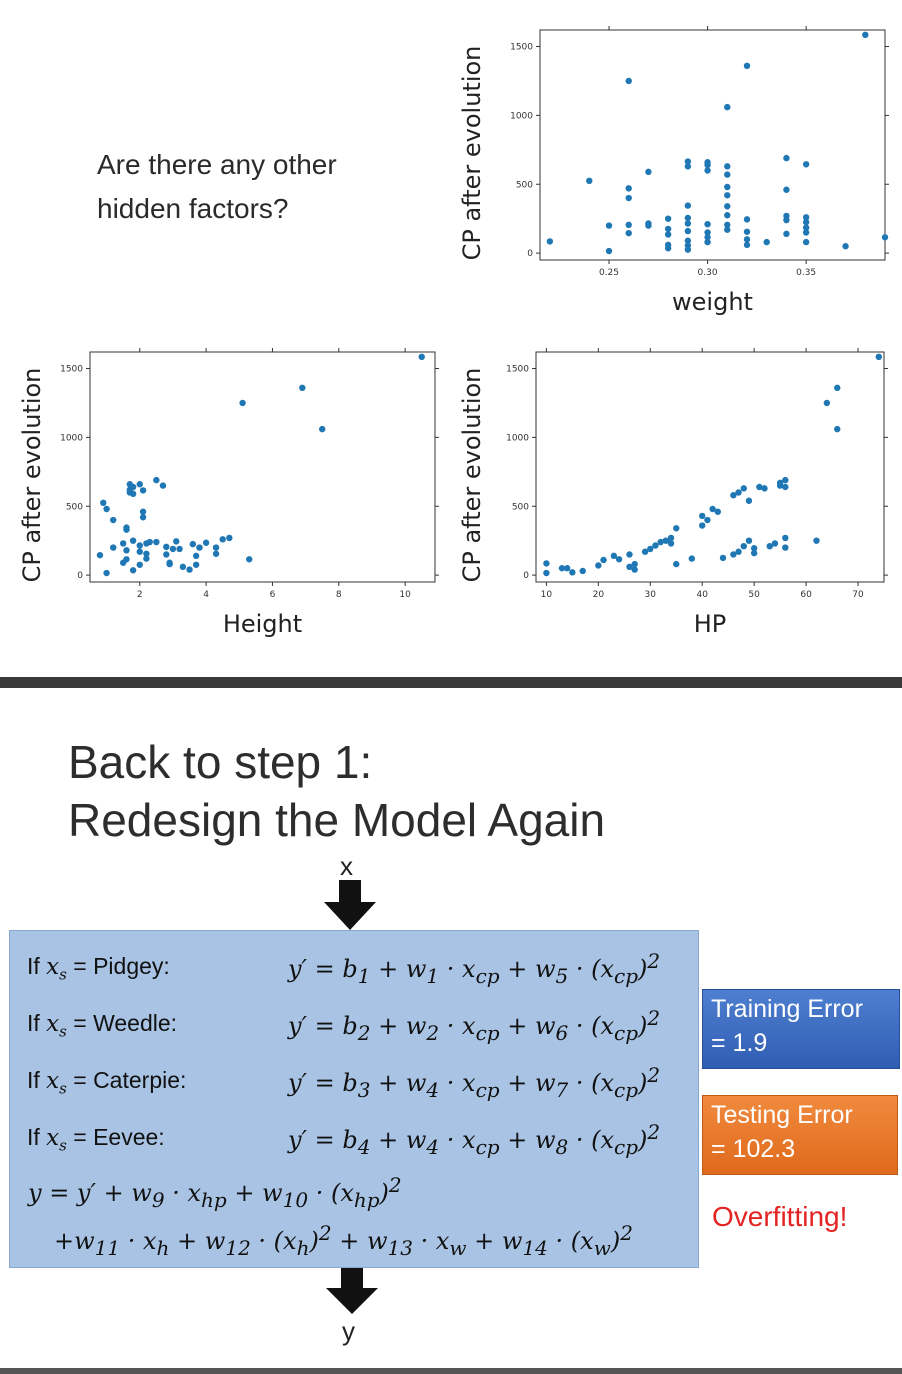 This screenshot has height=1374, width=902. Describe the element at coordinates (350, 905) in the screenshot. I see `down-arrow-icon` at that location.